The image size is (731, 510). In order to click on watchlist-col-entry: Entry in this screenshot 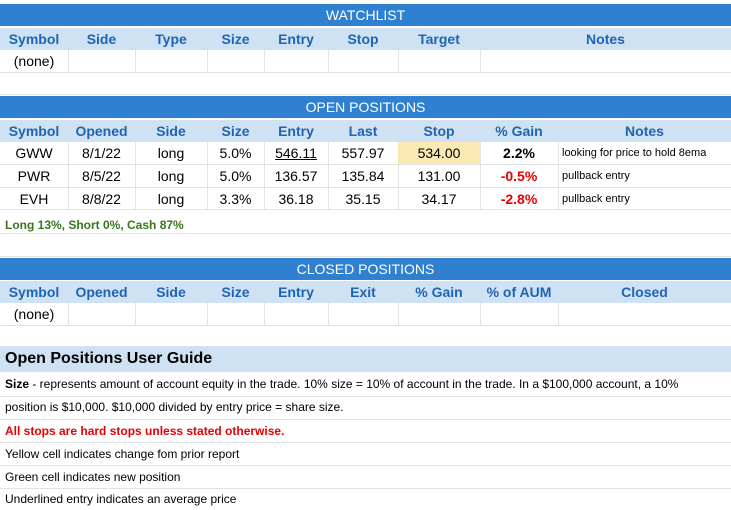, I will do `click(296, 39)`.